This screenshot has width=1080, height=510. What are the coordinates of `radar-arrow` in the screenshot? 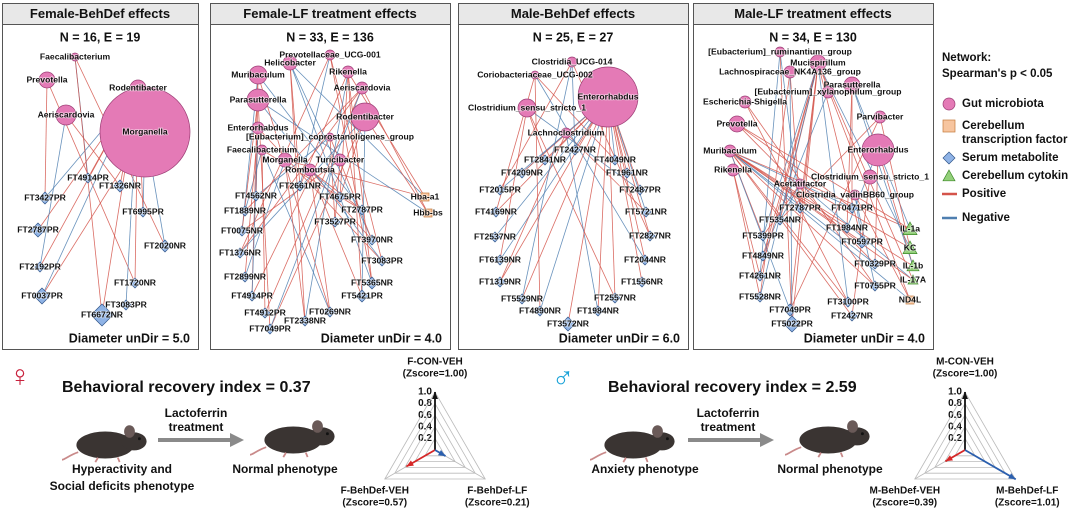 It's located at (990, 465).